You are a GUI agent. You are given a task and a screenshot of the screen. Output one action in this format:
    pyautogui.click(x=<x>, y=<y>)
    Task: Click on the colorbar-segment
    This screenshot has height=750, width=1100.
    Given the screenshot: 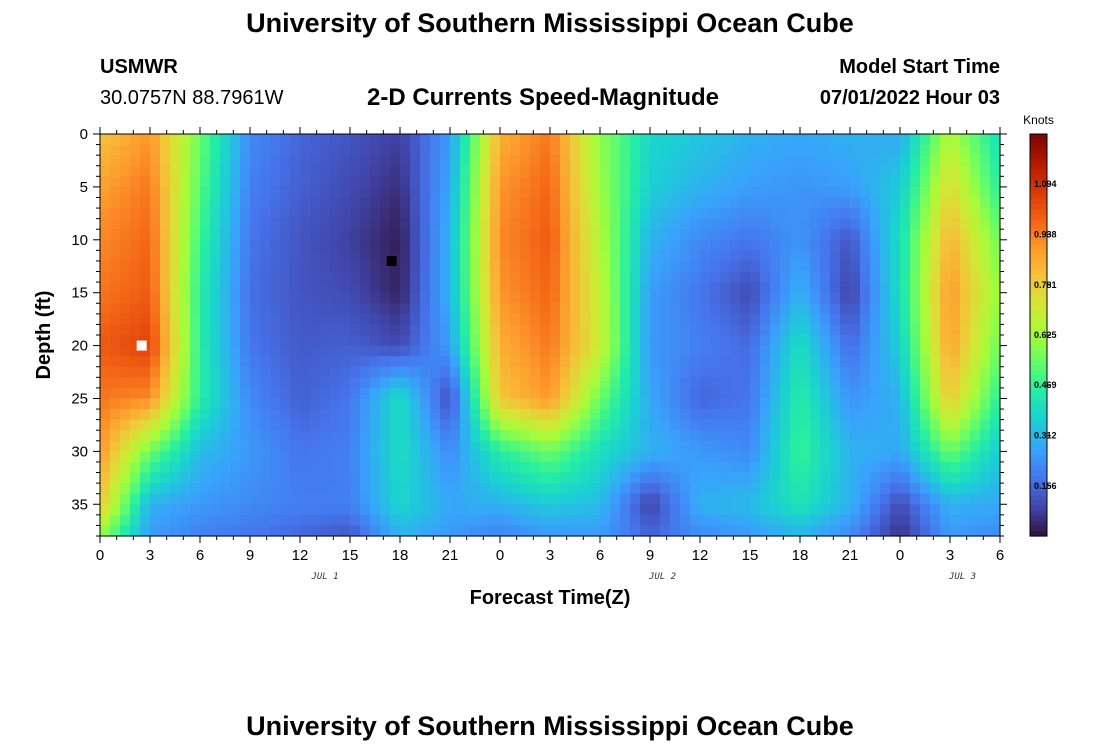 What is the action you would take?
    pyautogui.click(x=1038, y=403)
    